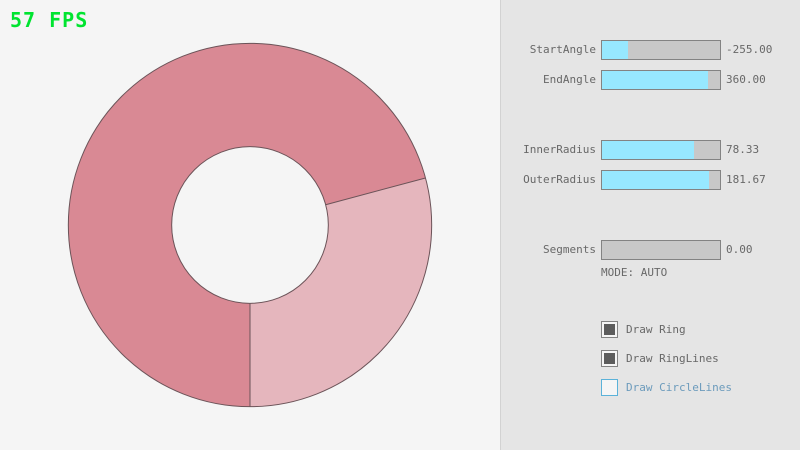  Describe the element at coordinates (615, 50) in the screenshot. I see `startangle-slider-fill` at that location.